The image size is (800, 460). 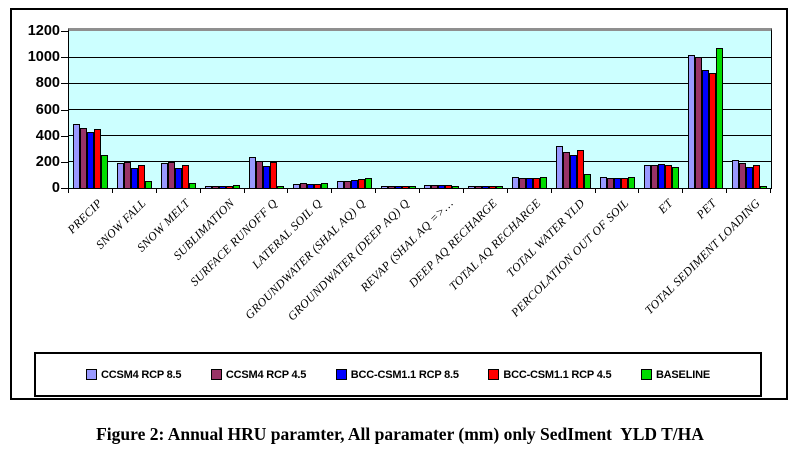 I want to click on legend-item: BCC-CSM1.1 RCP 4.5, so click(x=550, y=375).